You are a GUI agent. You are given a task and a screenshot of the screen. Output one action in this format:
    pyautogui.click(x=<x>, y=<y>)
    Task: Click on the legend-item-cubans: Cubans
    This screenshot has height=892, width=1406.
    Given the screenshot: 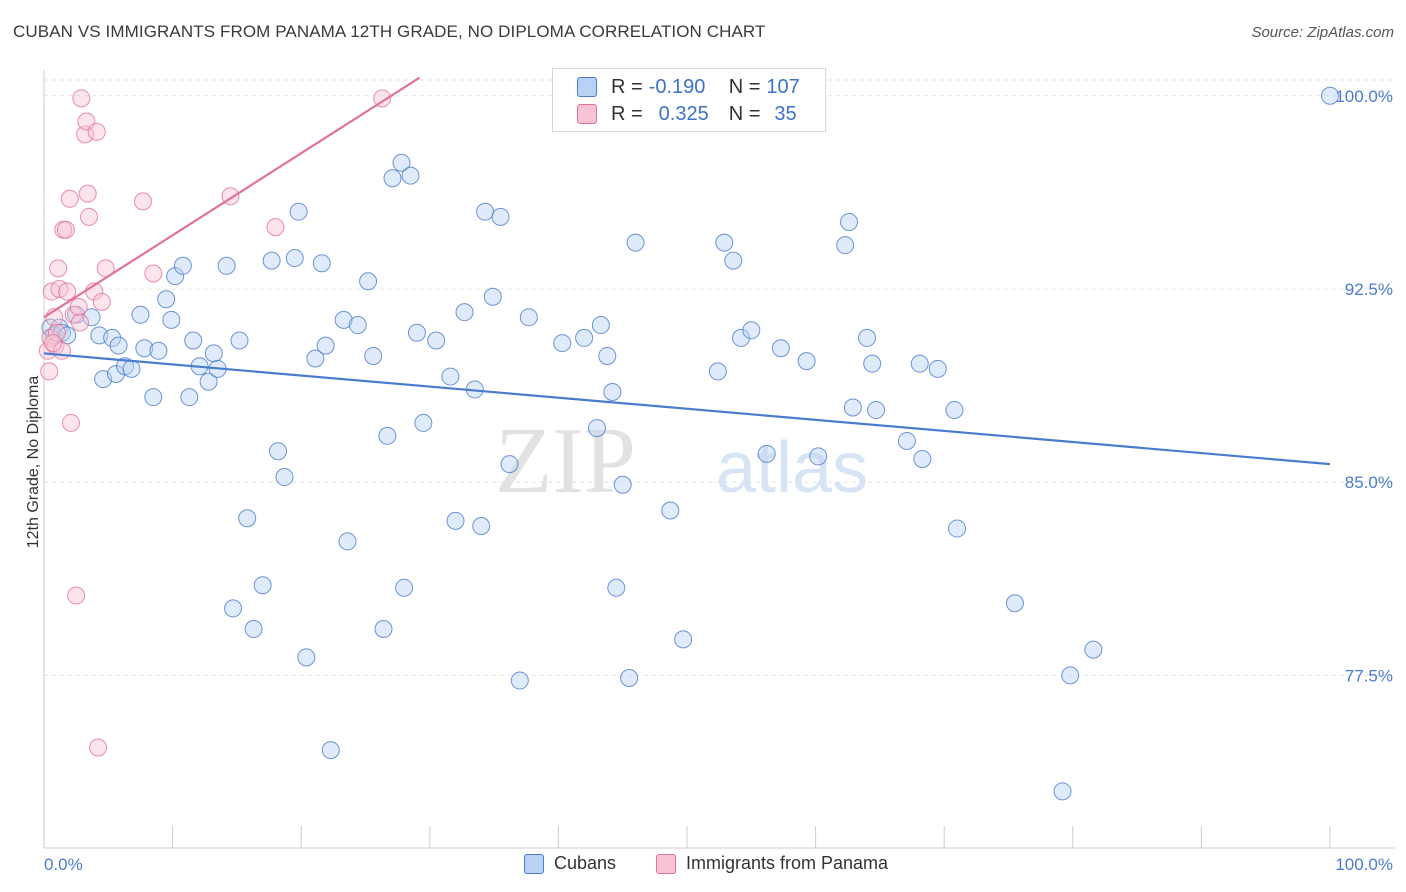 What is the action you would take?
    pyautogui.click(x=570, y=863)
    